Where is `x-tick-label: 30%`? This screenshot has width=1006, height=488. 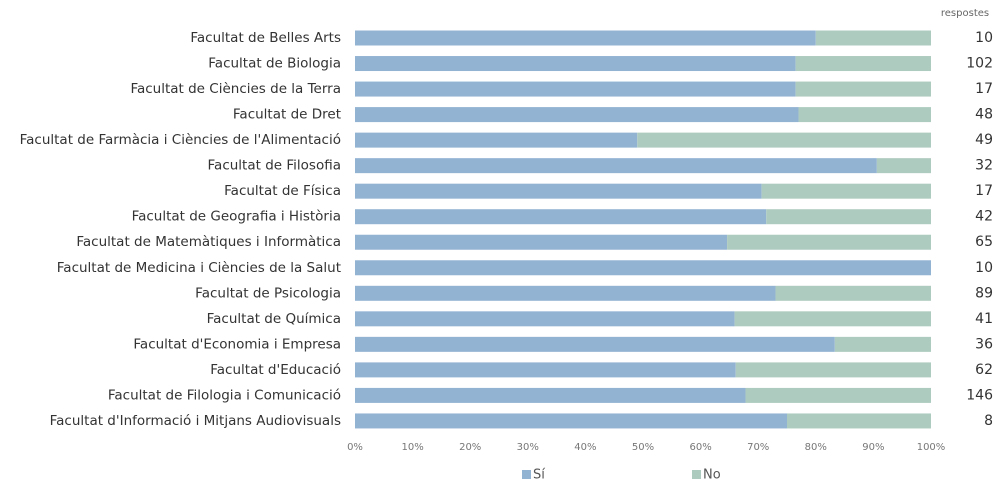
x-tick-label: 30% is located at coordinates (528, 447).